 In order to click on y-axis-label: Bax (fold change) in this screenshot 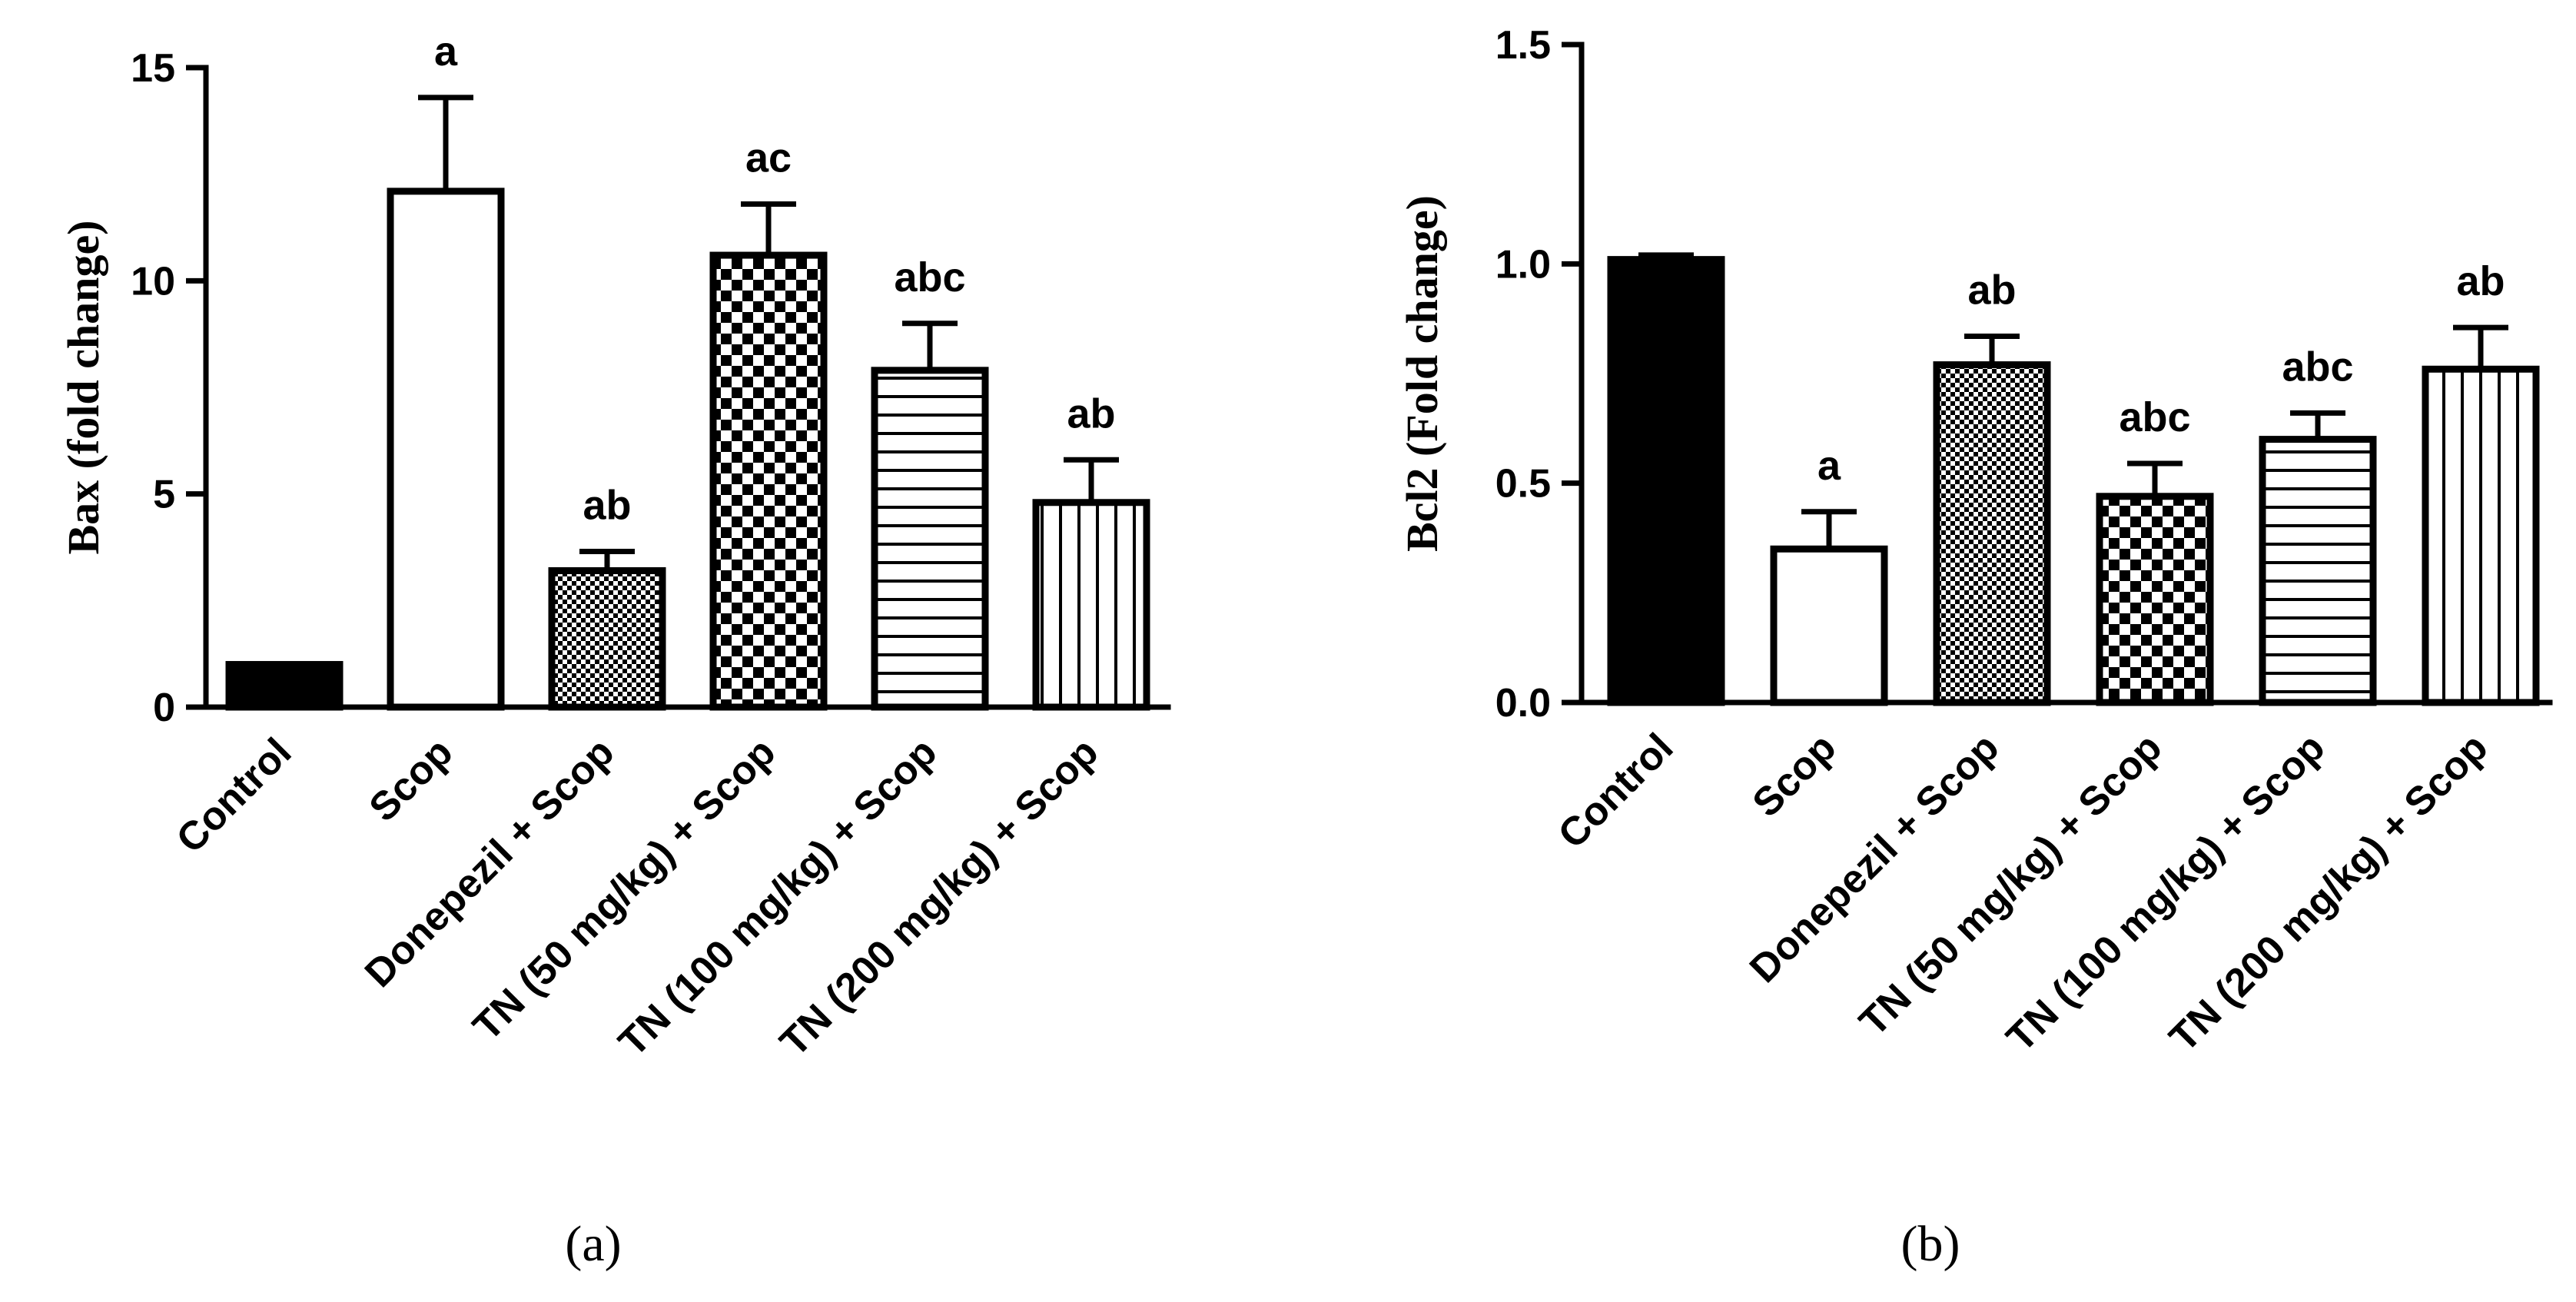, I will do `click(83, 388)`.